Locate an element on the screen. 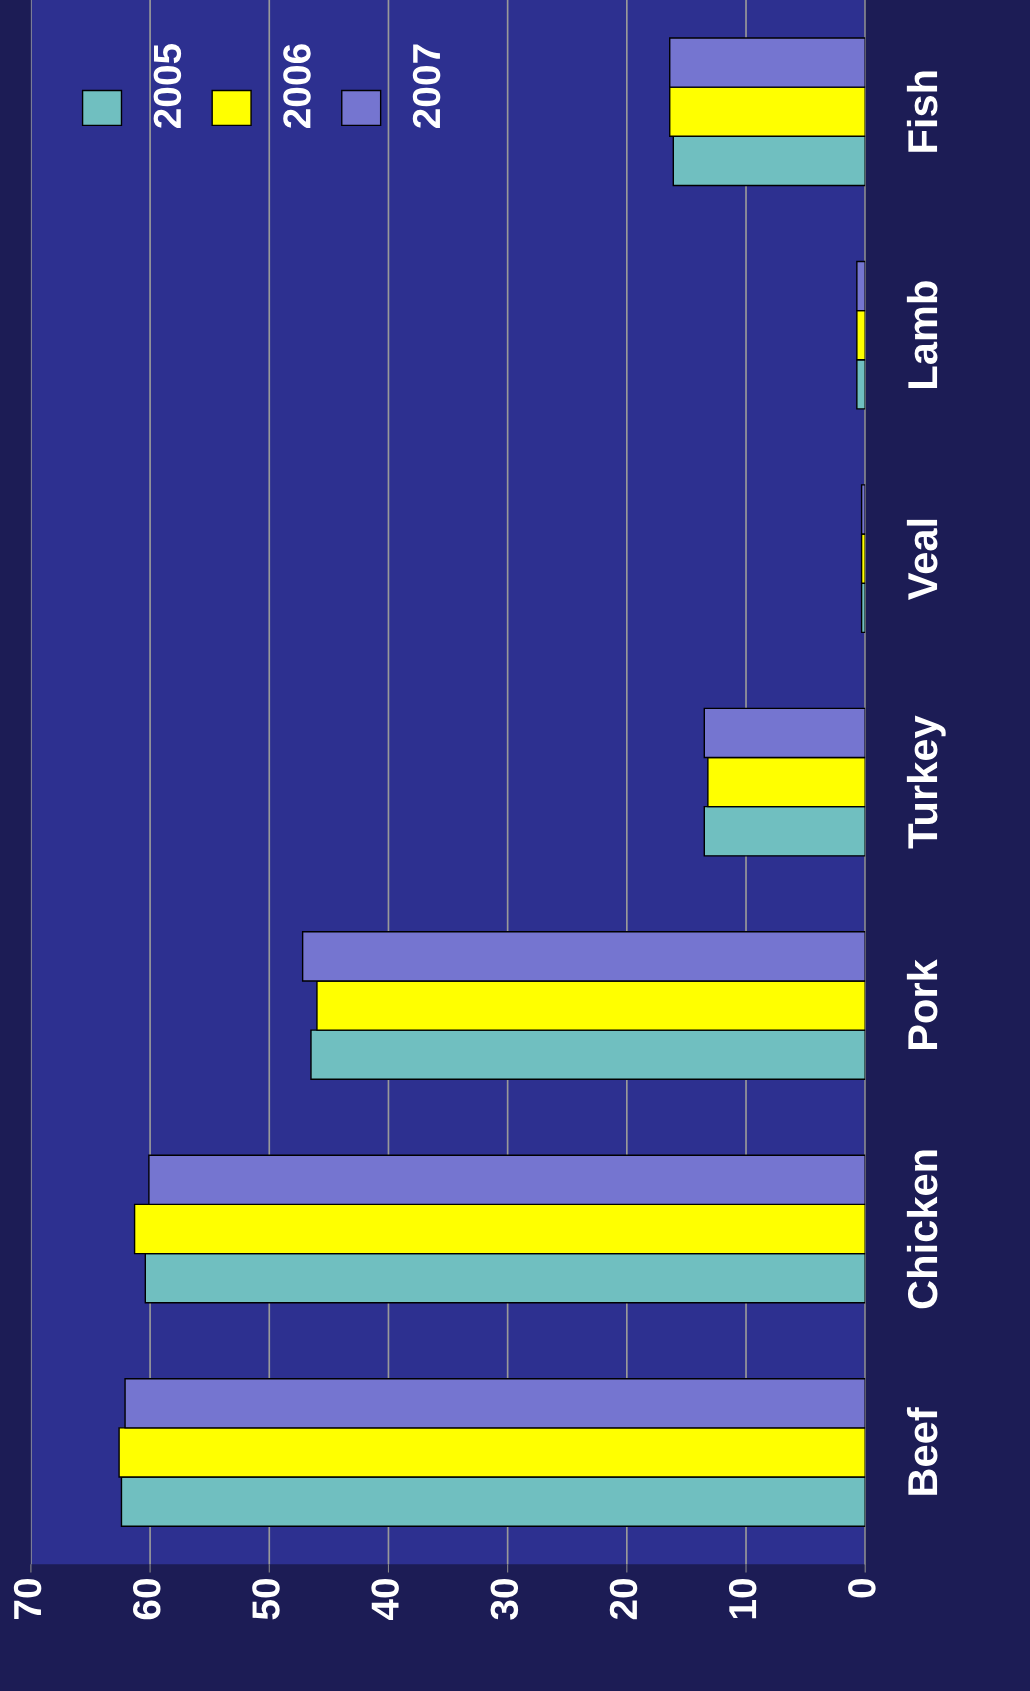 The image size is (1030, 1691). y-tick-label: Pork is located at coordinates (922, 1004).